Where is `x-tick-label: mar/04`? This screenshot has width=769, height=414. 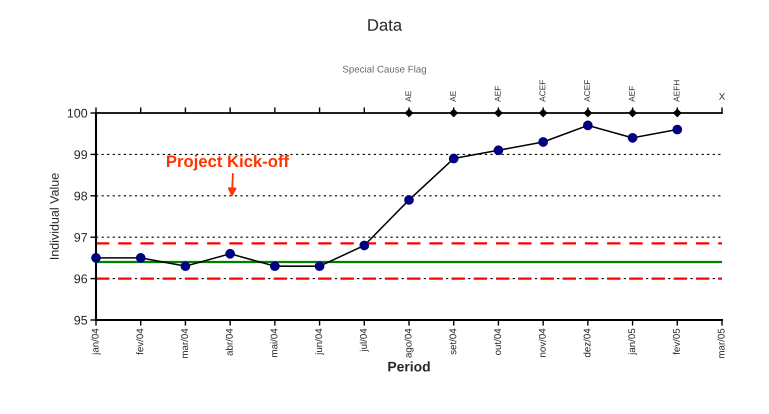
x-tick-label: mar/04 is located at coordinates (184, 343).